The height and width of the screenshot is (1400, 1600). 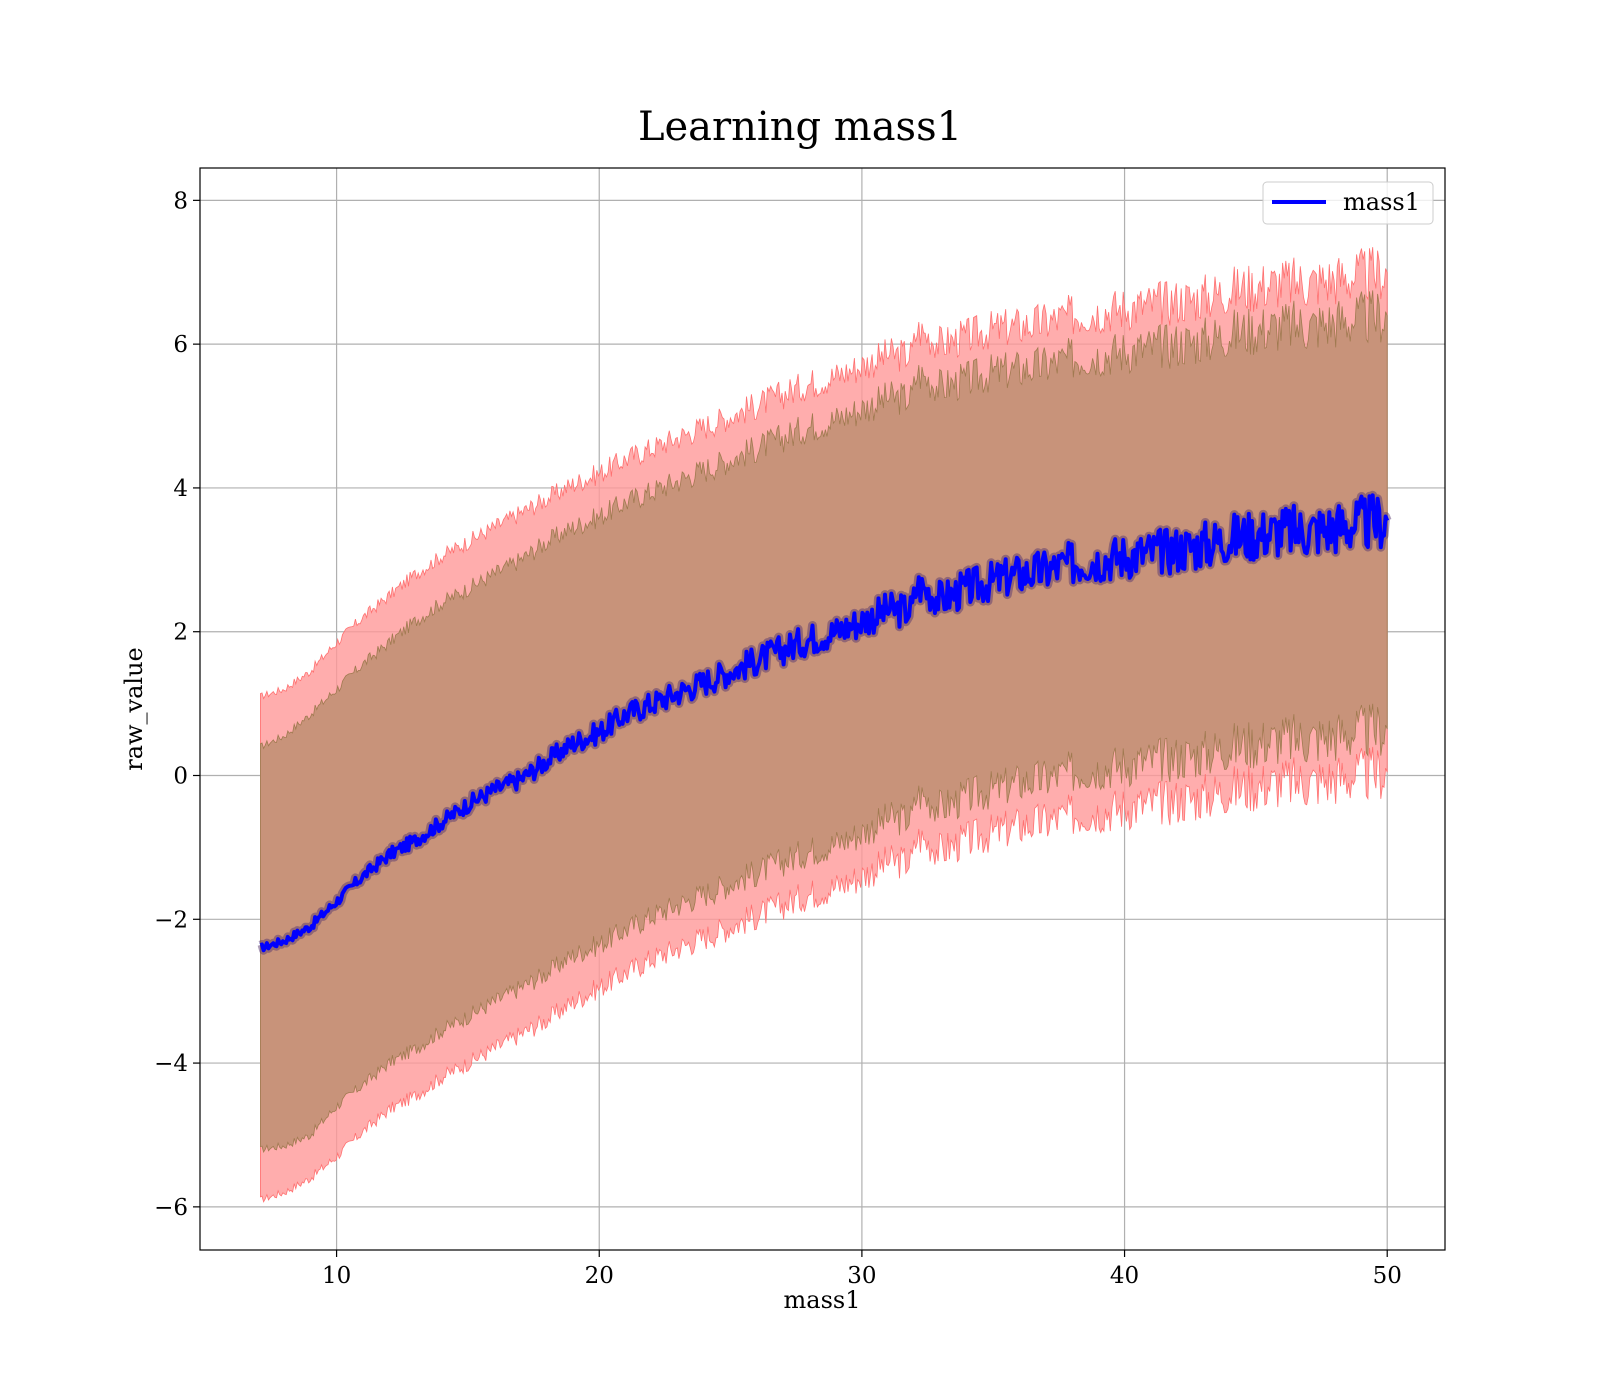 What do you see at coordinates (800, 127) in the screenshot?
I see `chart-title: Learning mass1` at bounding box center [800, 127].